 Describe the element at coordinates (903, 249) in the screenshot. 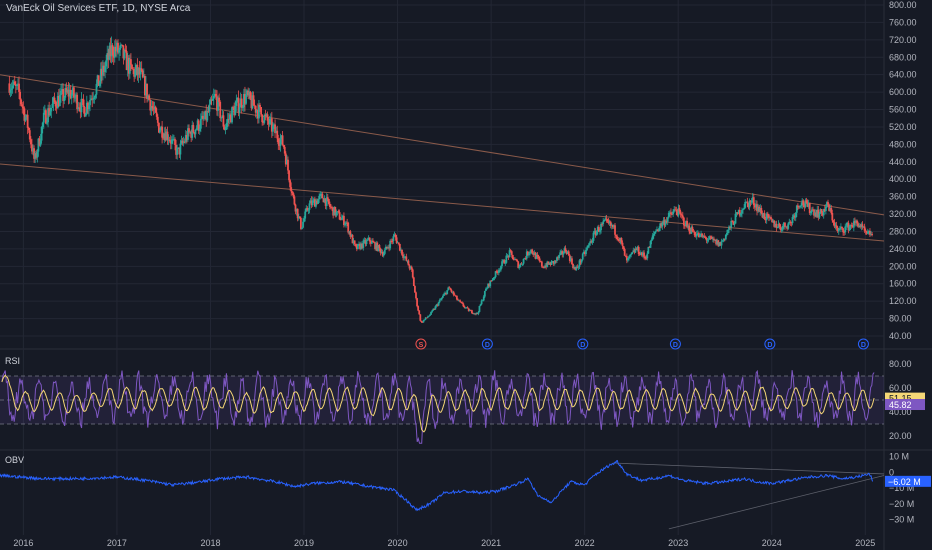

I see `price-tick-label: 240.00` at that location.